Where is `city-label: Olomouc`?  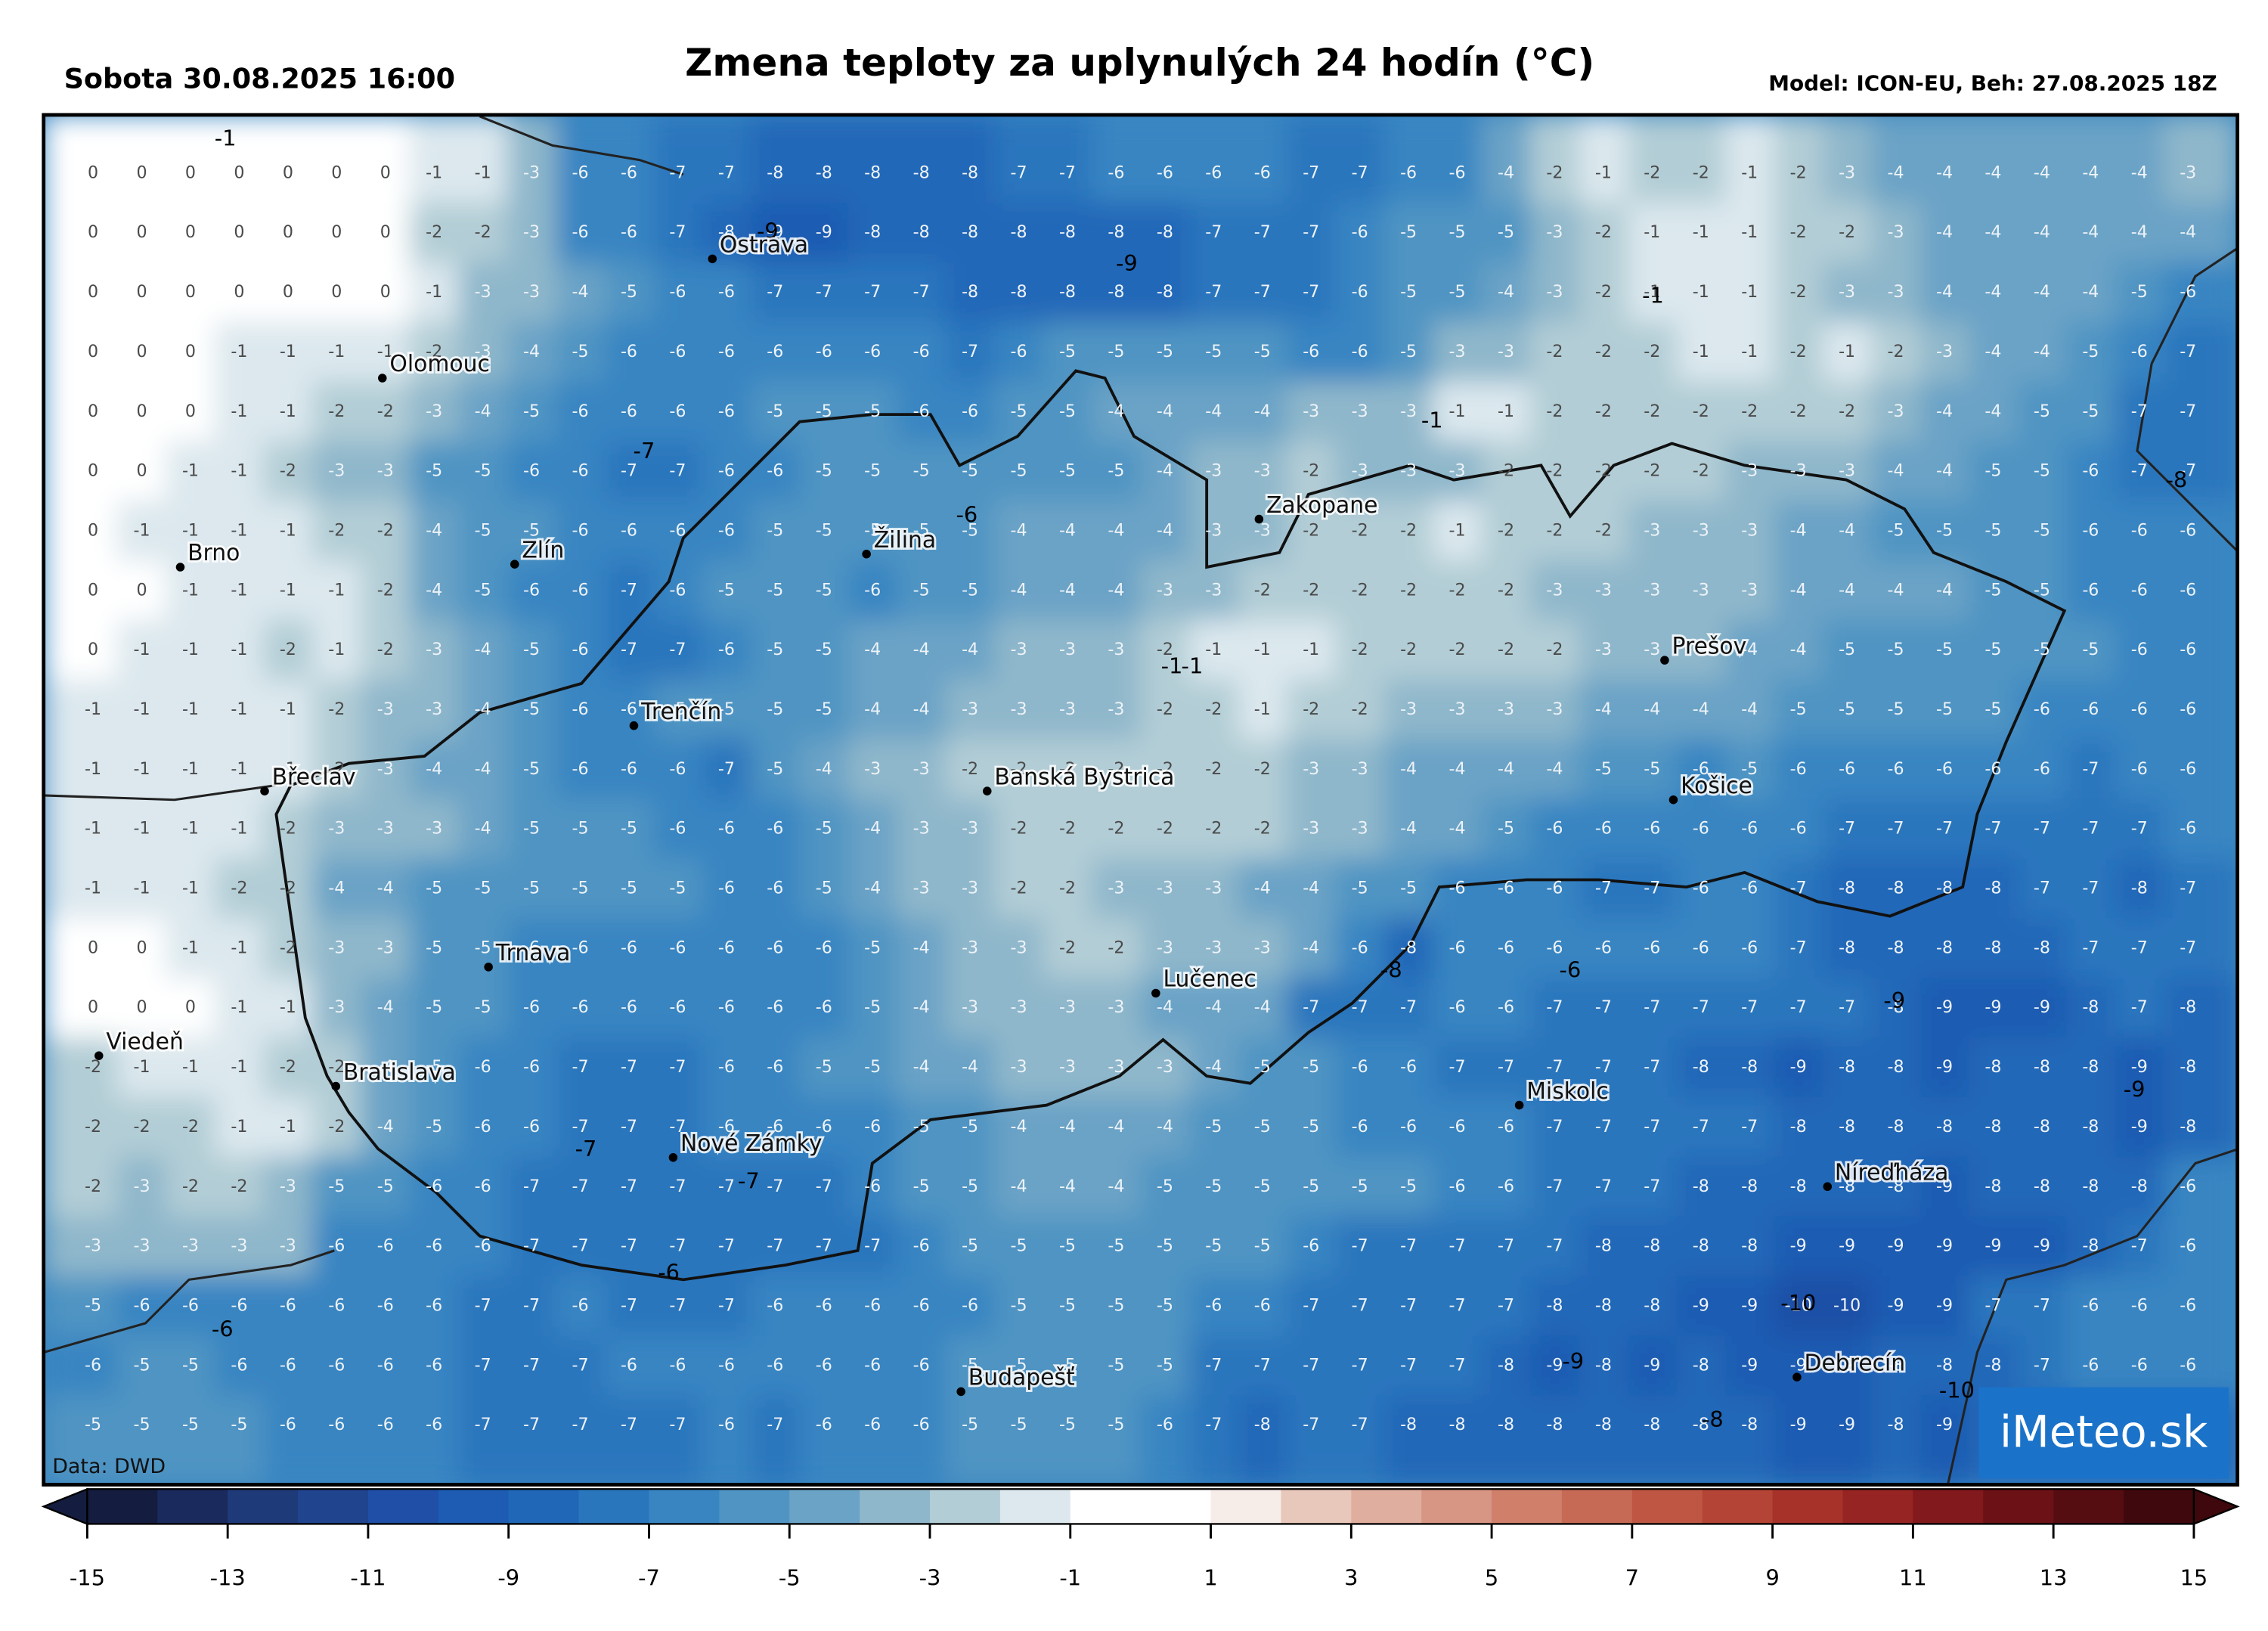
city-label: Olomouc is located at coordinates (440, 364).